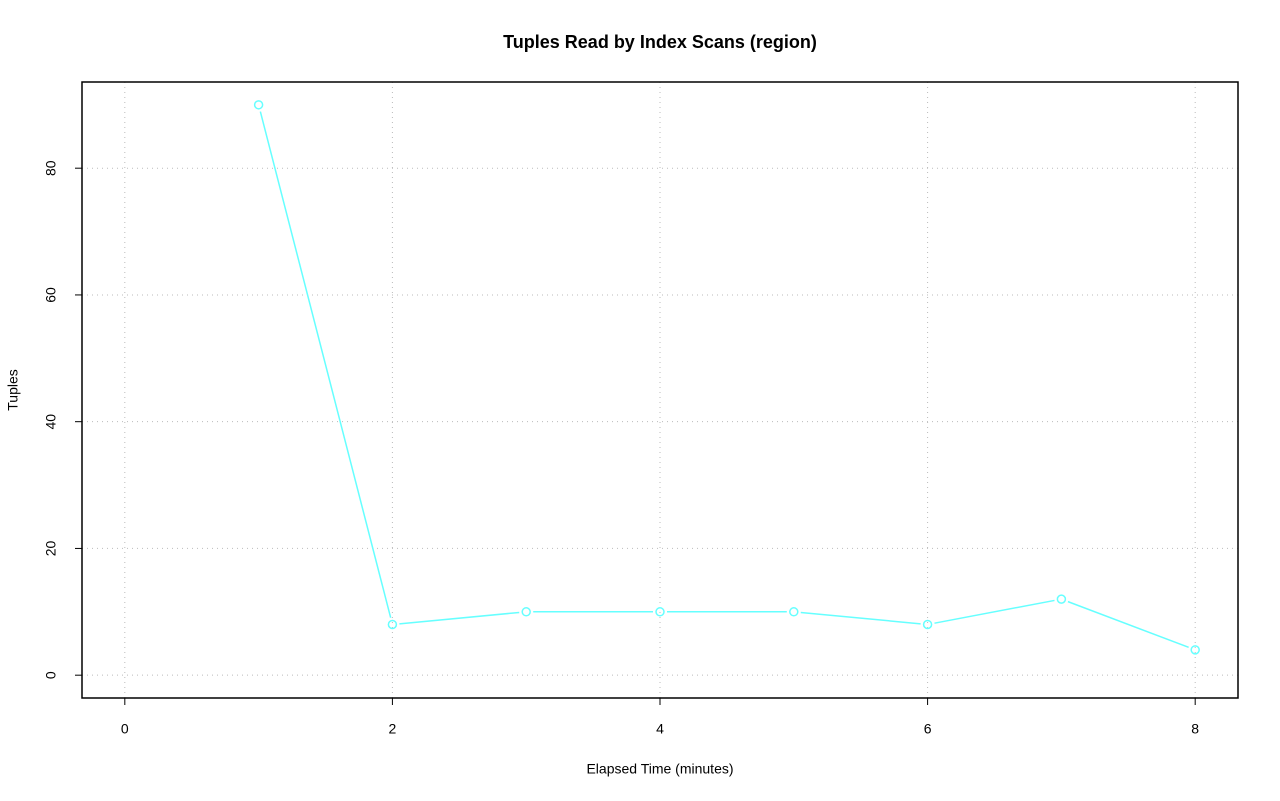 This screenshot has width=1280, height=801. What do you see at coordinates (660, 42) in the screenshot?
I see `chart-title: Tuples Read by Index Scans (region)` at bounding box center [660, 42].